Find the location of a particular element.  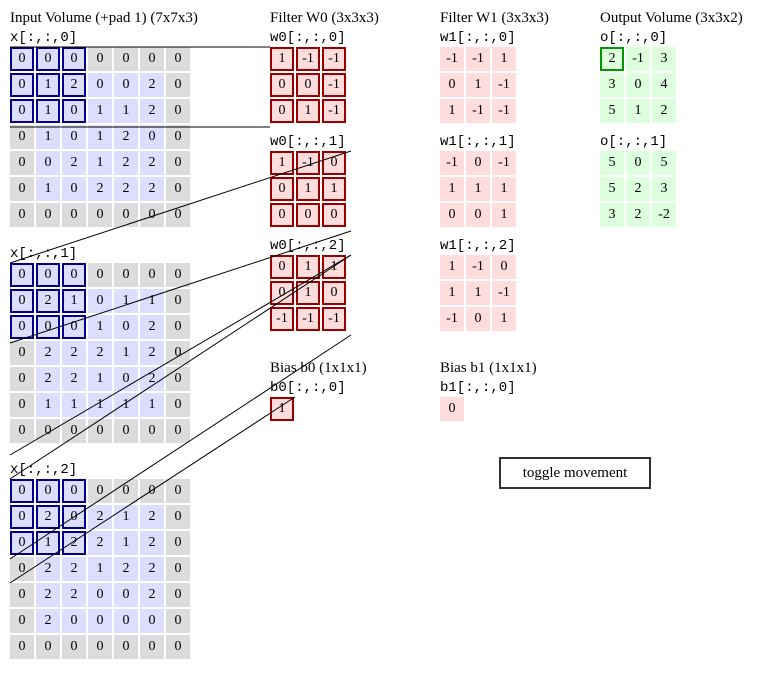

bias-b1-cell: 0 is located at coordinates (452, 409).